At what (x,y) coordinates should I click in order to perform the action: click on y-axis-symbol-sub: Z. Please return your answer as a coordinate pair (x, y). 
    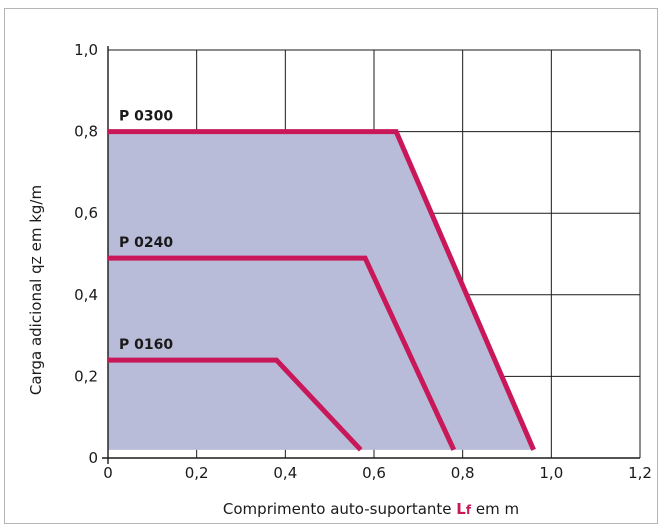
    Looking at the image, I should click on (37, 260).